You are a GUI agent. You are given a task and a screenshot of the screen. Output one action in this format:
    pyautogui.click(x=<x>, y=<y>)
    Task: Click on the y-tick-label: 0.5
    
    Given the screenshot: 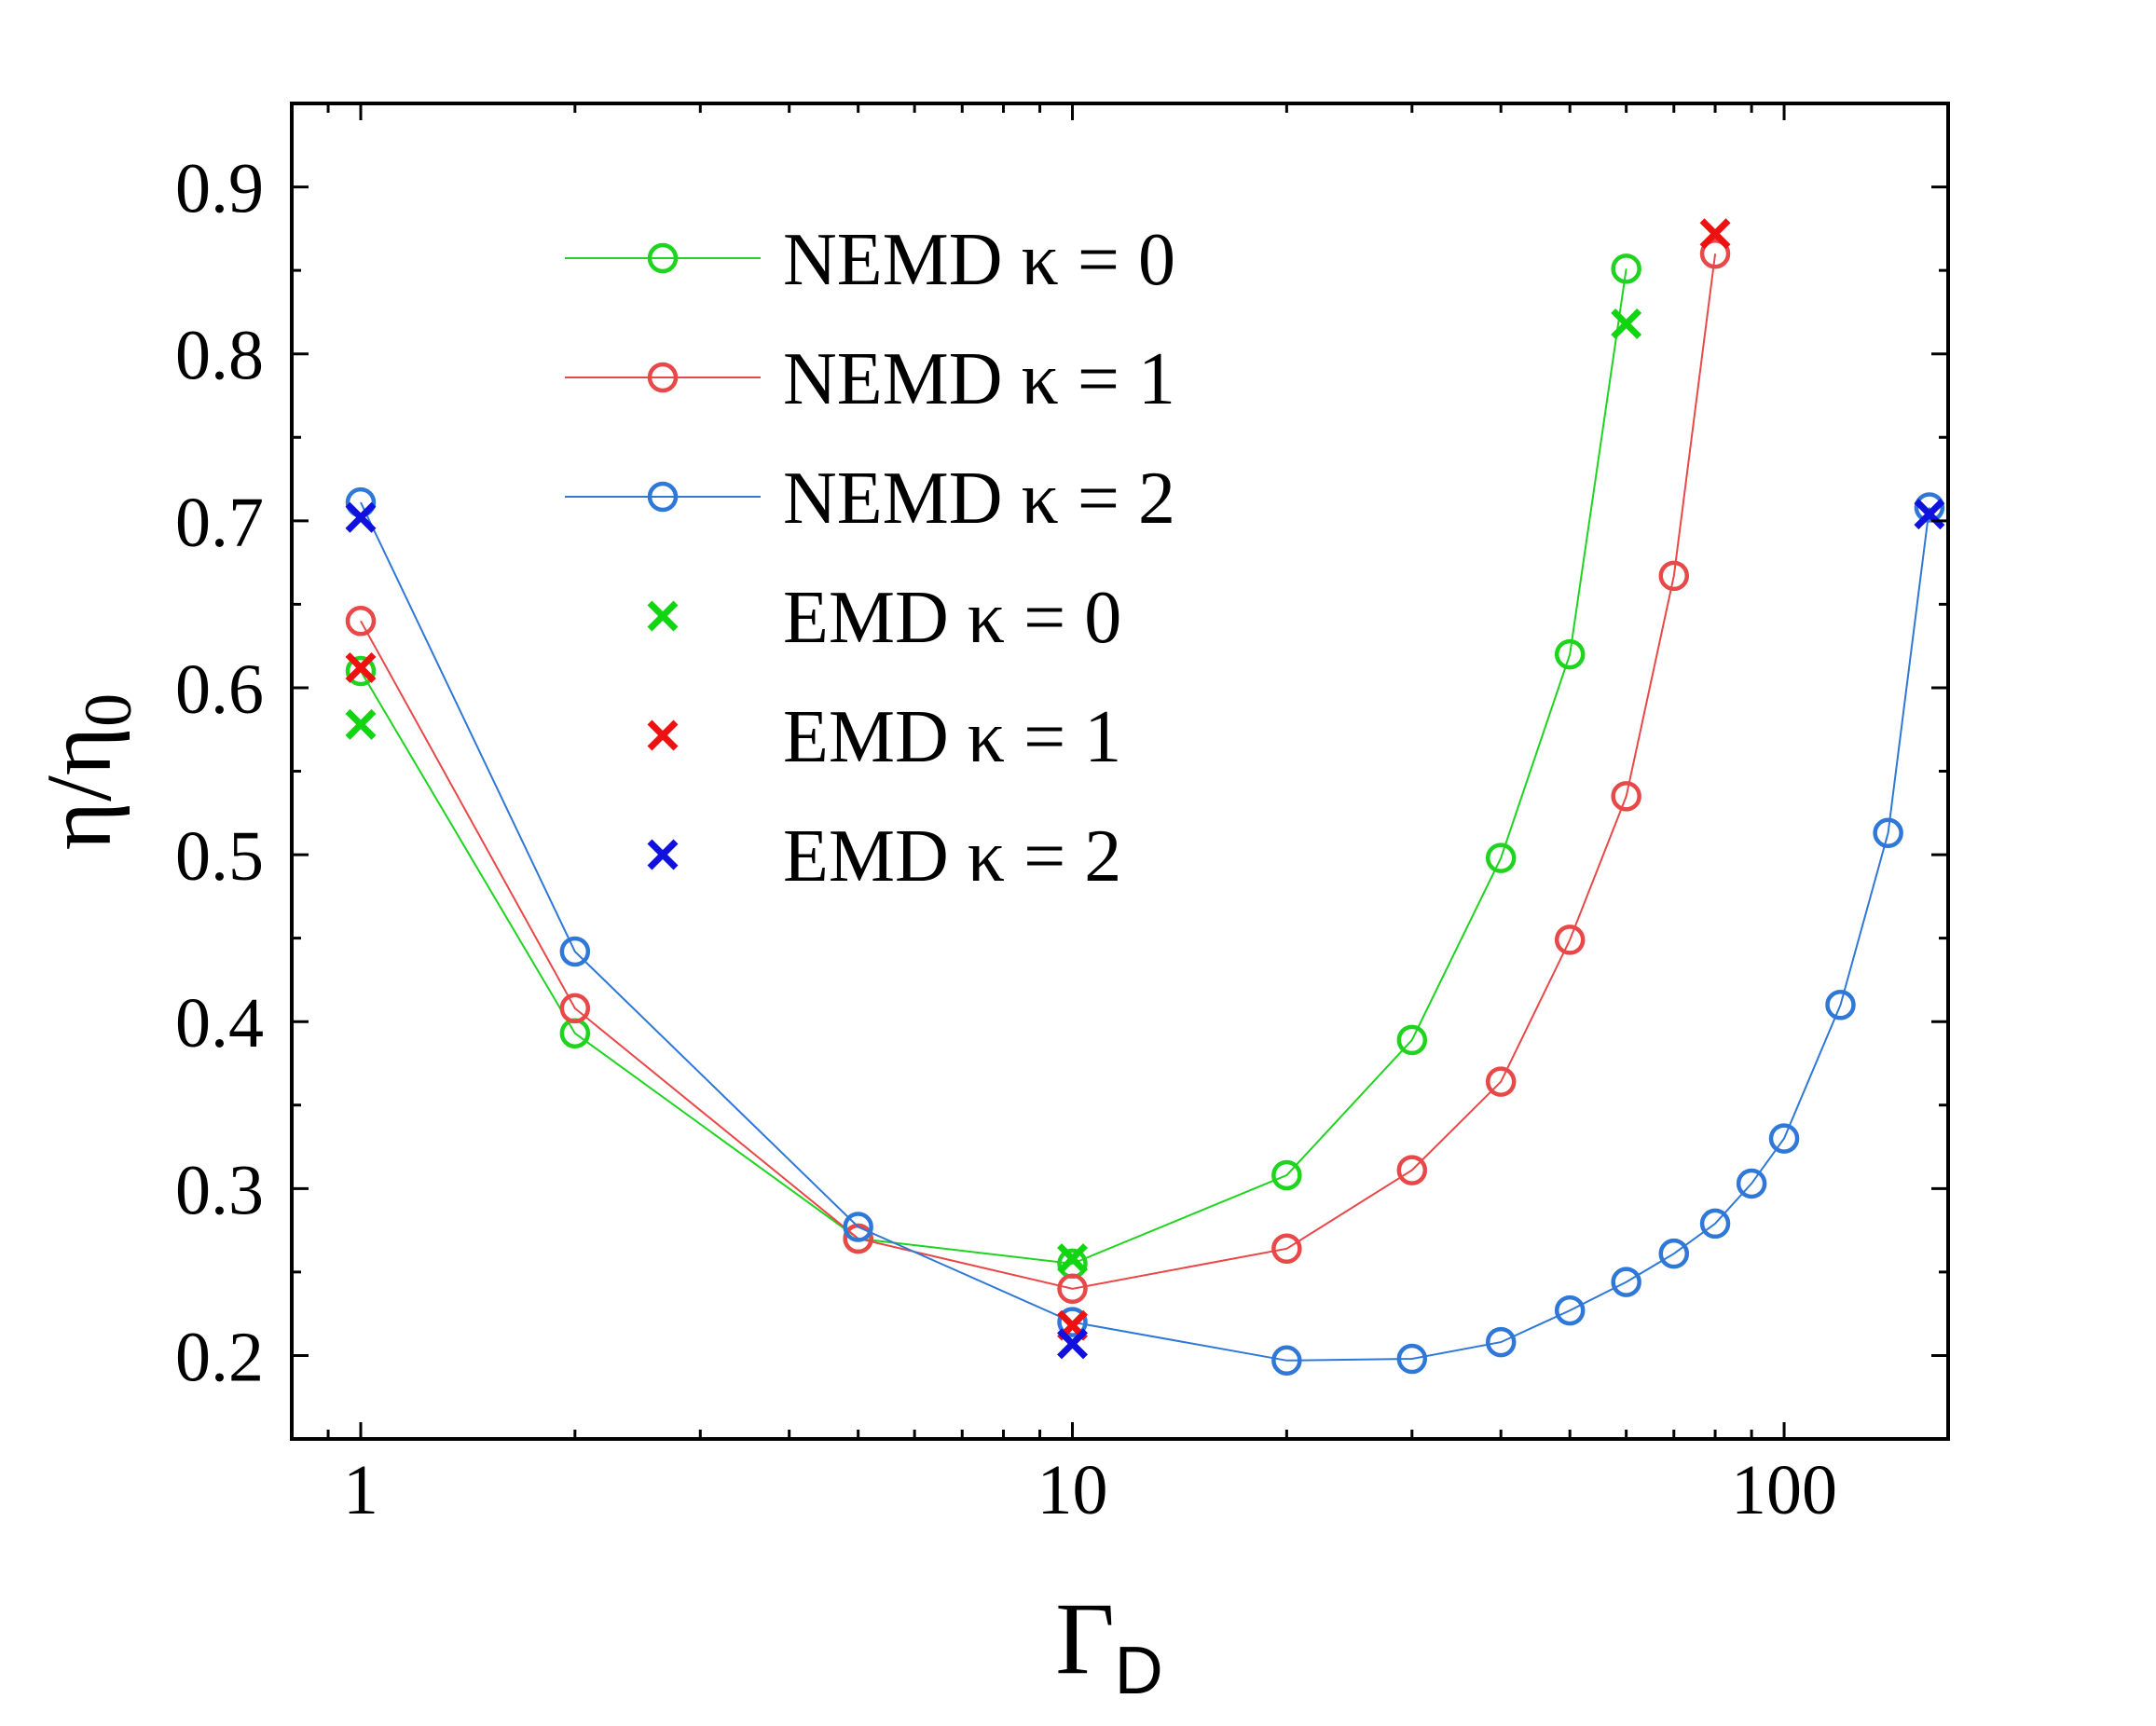 What is the action you would take?
    pyautogui.click(x=220, y=856)
    